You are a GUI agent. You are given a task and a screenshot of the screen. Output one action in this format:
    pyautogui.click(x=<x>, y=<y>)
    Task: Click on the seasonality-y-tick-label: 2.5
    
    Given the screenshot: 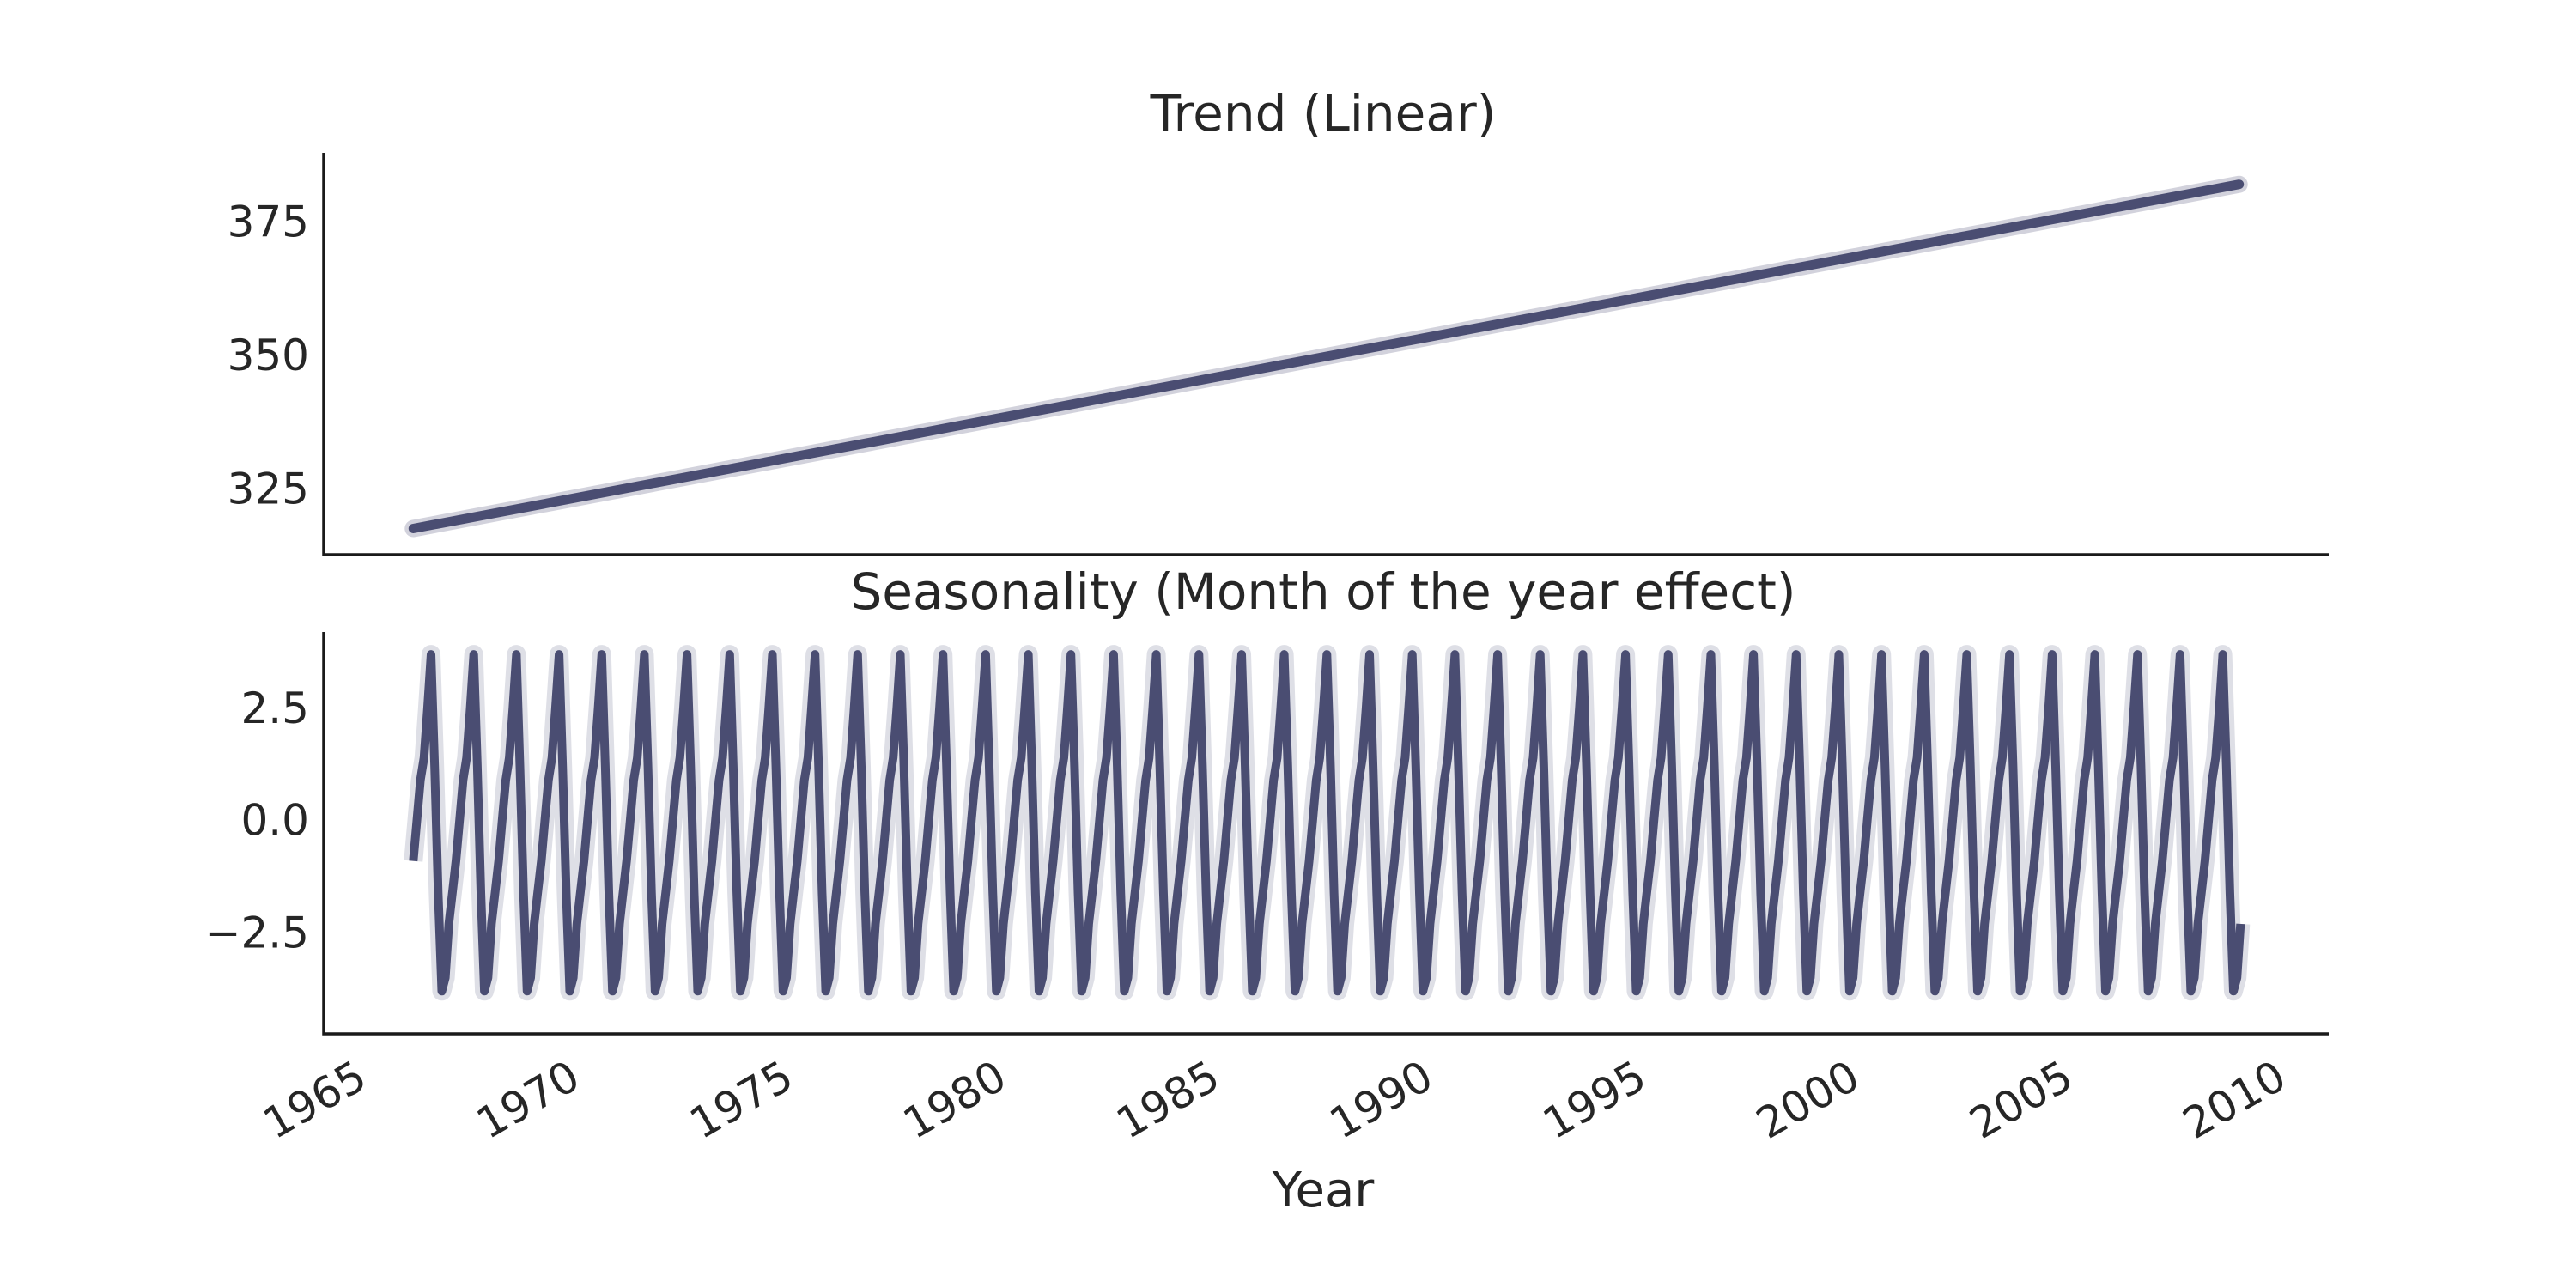 What is the action you would take?
    pyautogui.click(x=274, y=708)
    